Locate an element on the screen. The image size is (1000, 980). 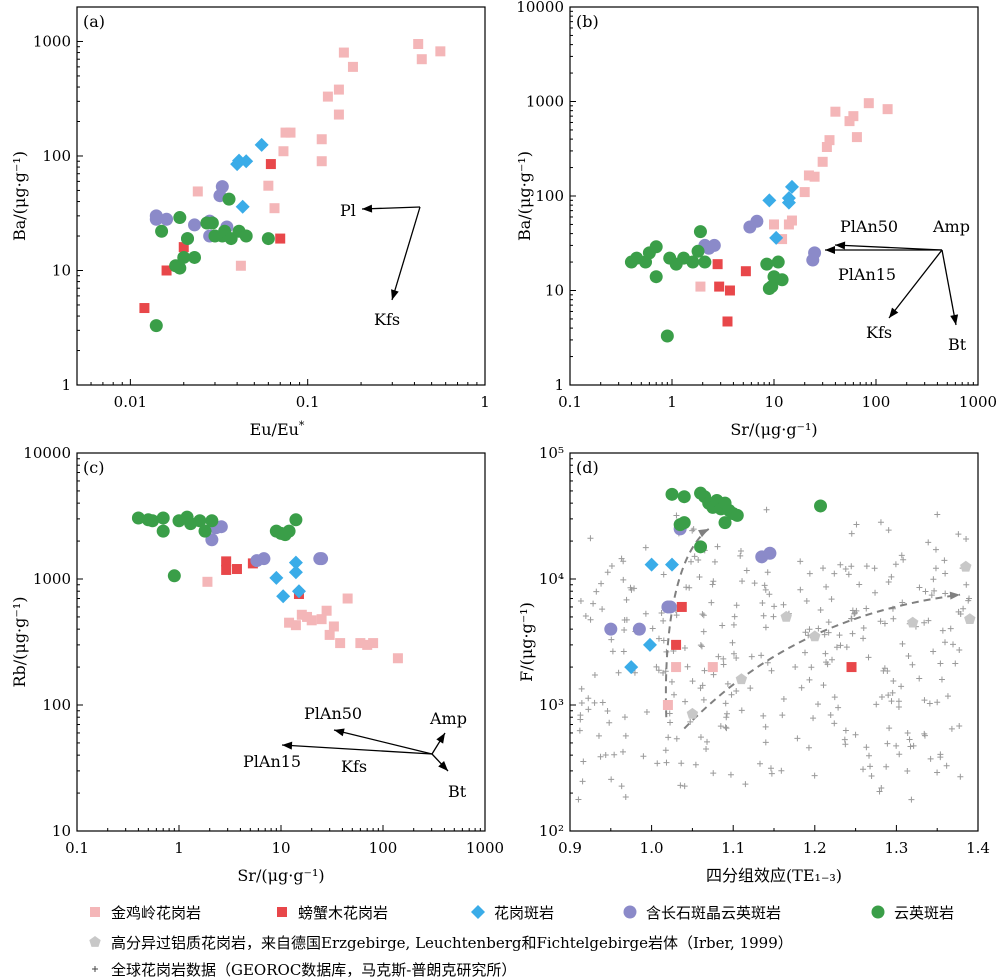
x-tick-label: 100 is located at coordinates (876, 402).